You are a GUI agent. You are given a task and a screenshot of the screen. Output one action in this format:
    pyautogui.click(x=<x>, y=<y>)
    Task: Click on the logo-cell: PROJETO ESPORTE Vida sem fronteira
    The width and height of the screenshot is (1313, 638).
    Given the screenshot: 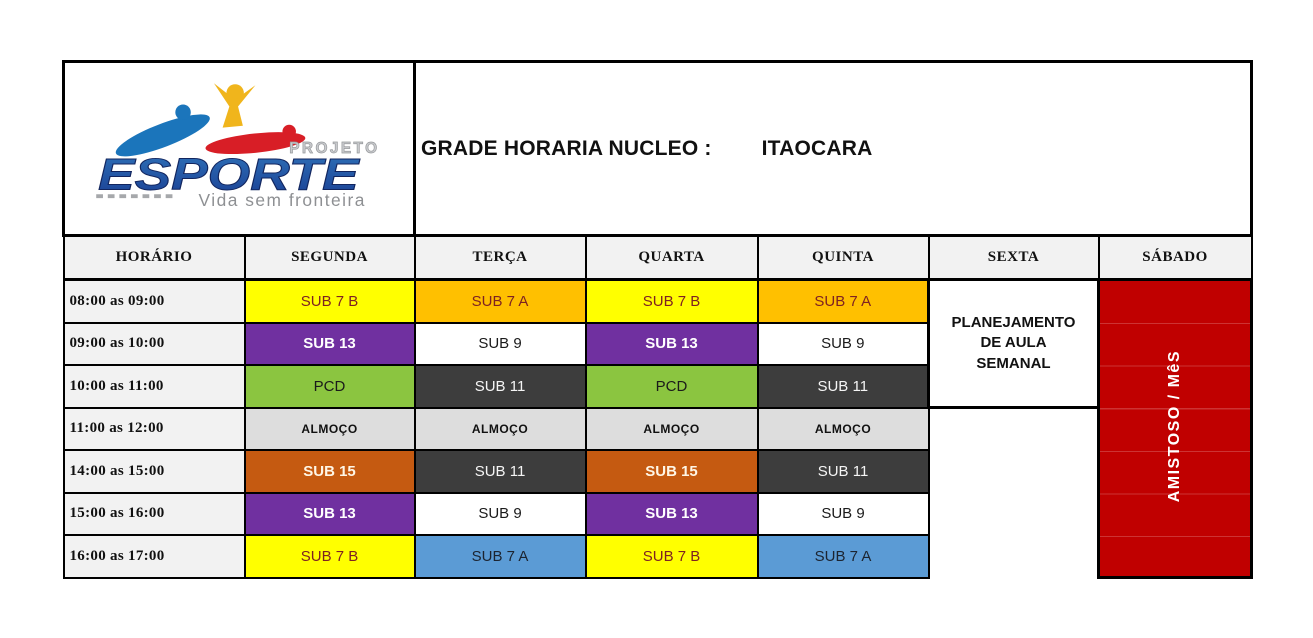 What is the action you would take?
    pyautogui.click(x=239, y=148)
    